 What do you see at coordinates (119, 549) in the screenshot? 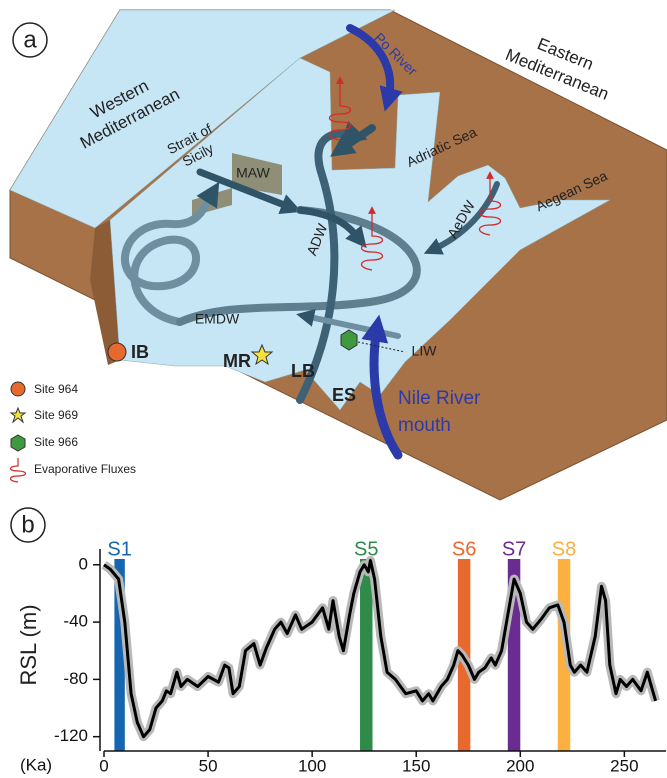
I see `stage-label: S1` at bounding box center [119, 549].